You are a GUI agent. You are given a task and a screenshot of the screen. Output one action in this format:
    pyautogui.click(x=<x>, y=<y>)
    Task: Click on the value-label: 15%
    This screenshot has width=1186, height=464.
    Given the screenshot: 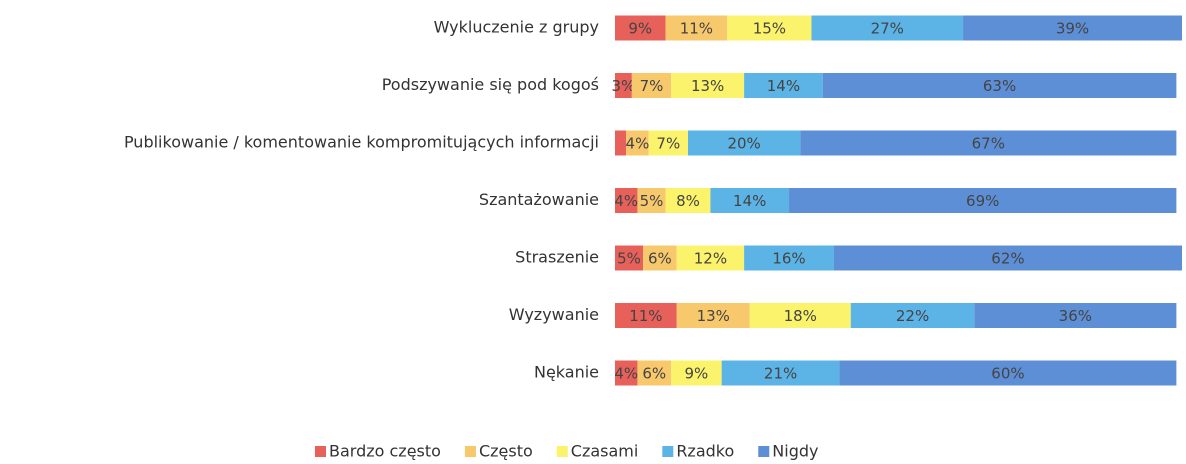 What is the action you would take?
    pyautogui.click(x=769, y=29)
    